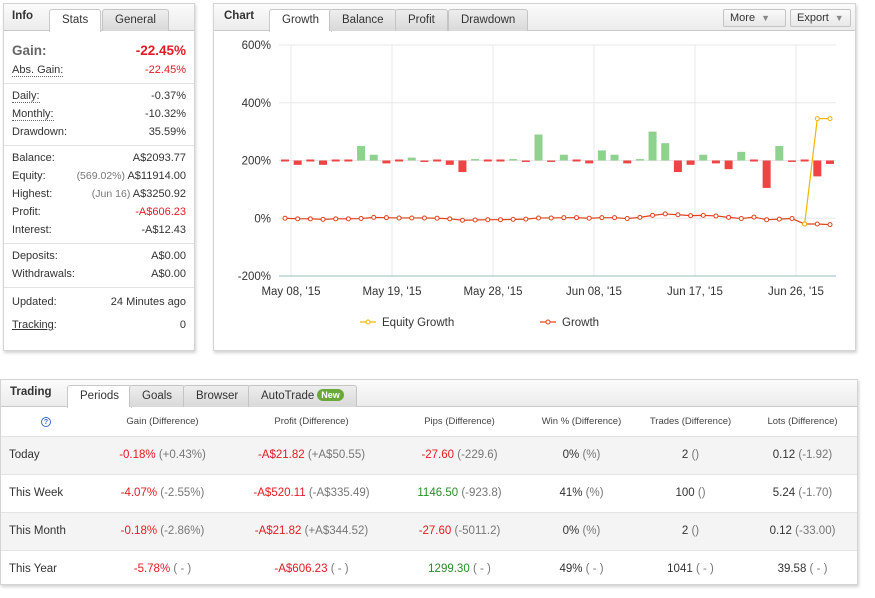  Describe the element at coordinates (217, 396) in the screenshot. I see `tab-browser: Browser` at that location.